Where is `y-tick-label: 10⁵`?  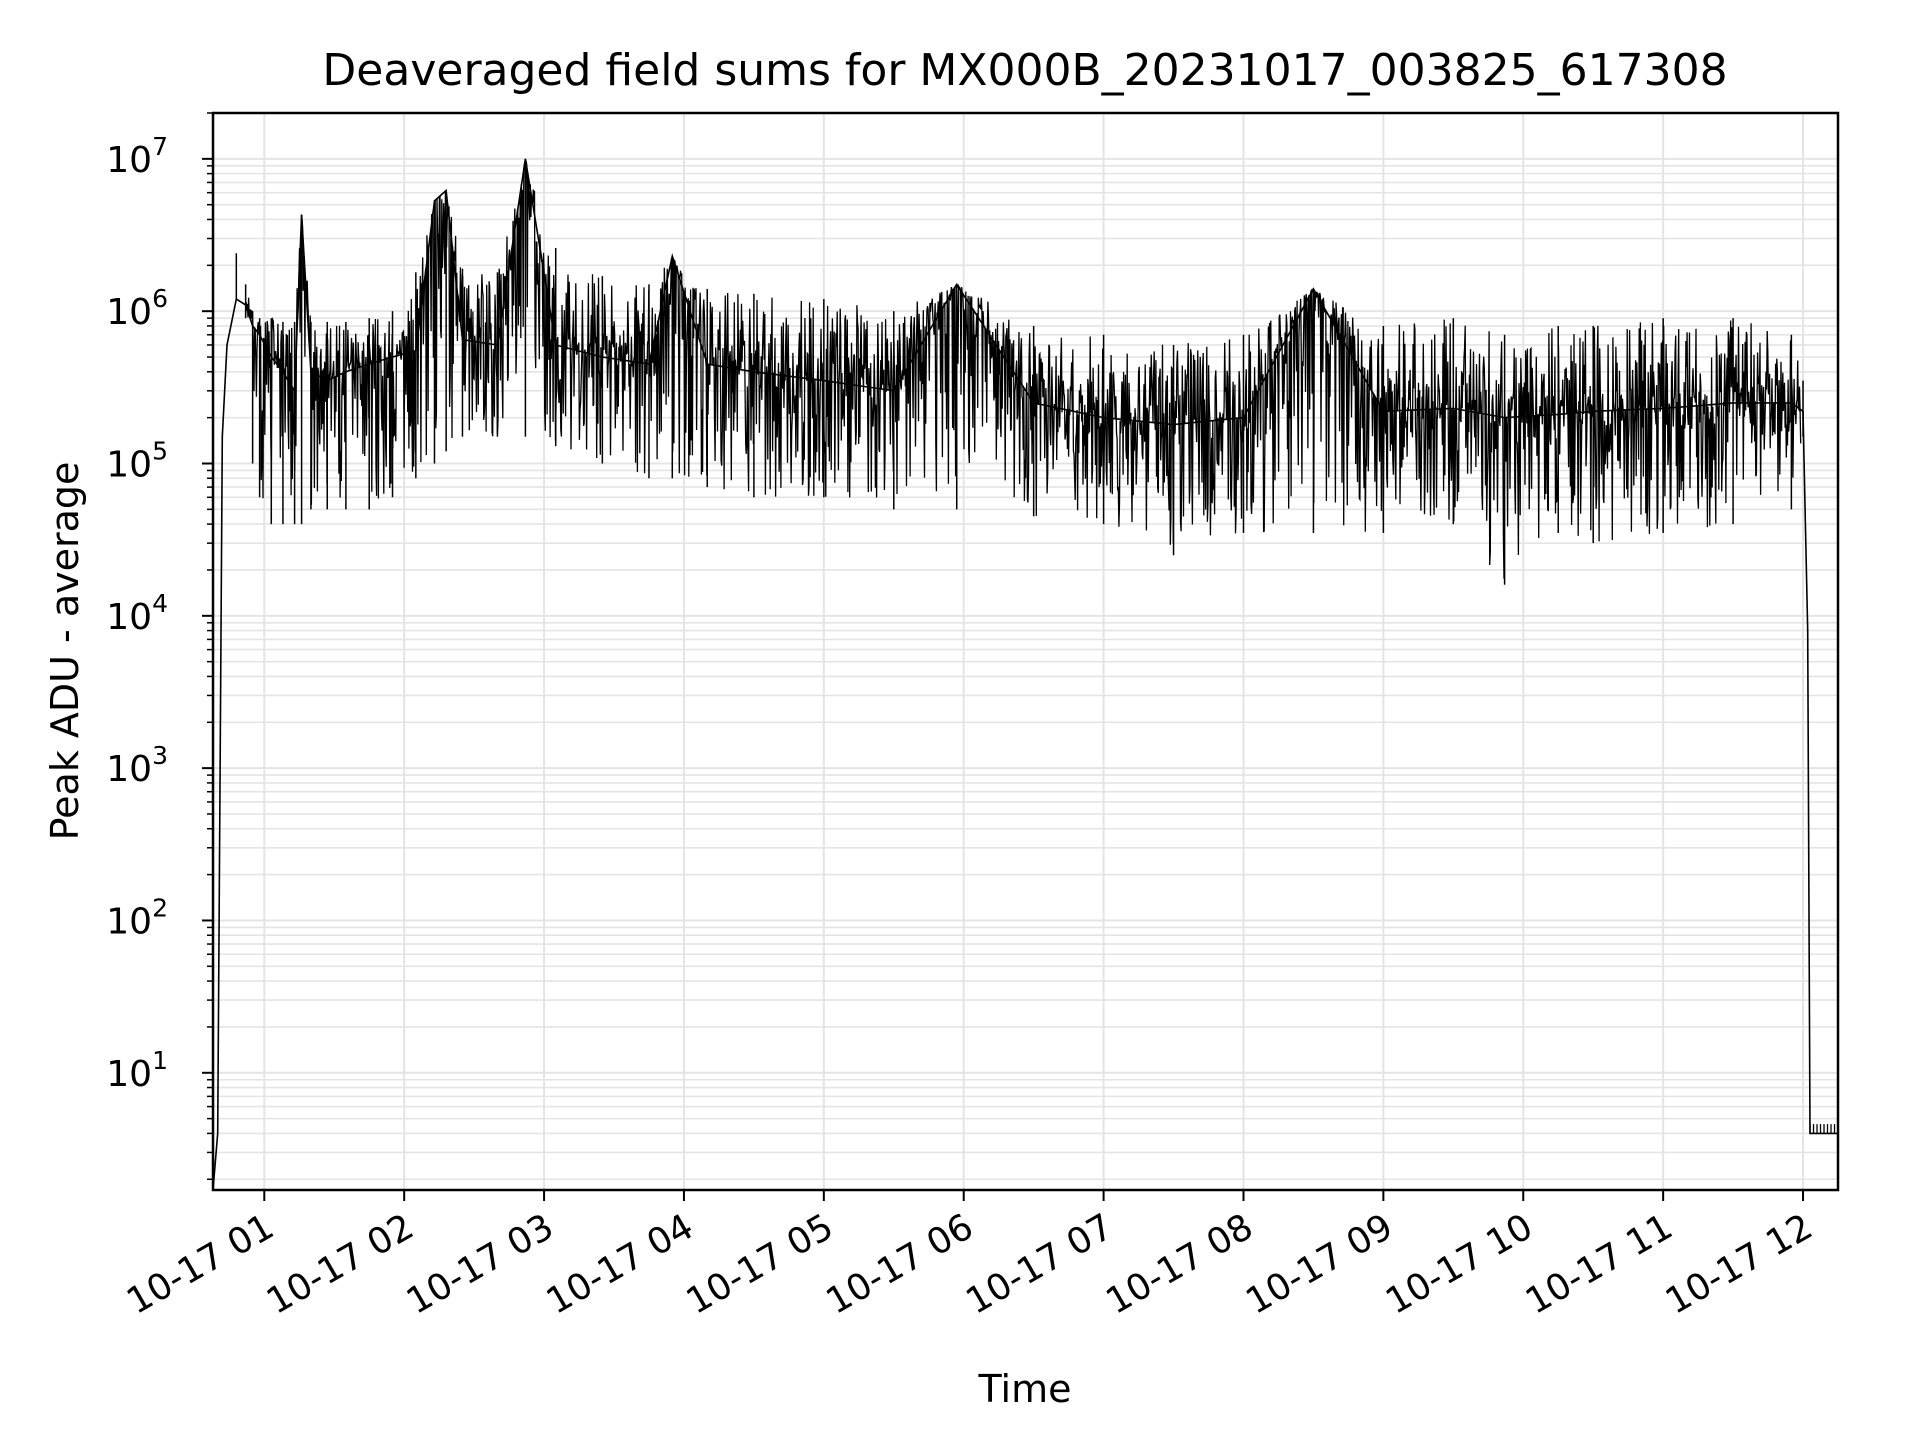
y-tick-label: 10⁵ is located at coordinates (137, 460).